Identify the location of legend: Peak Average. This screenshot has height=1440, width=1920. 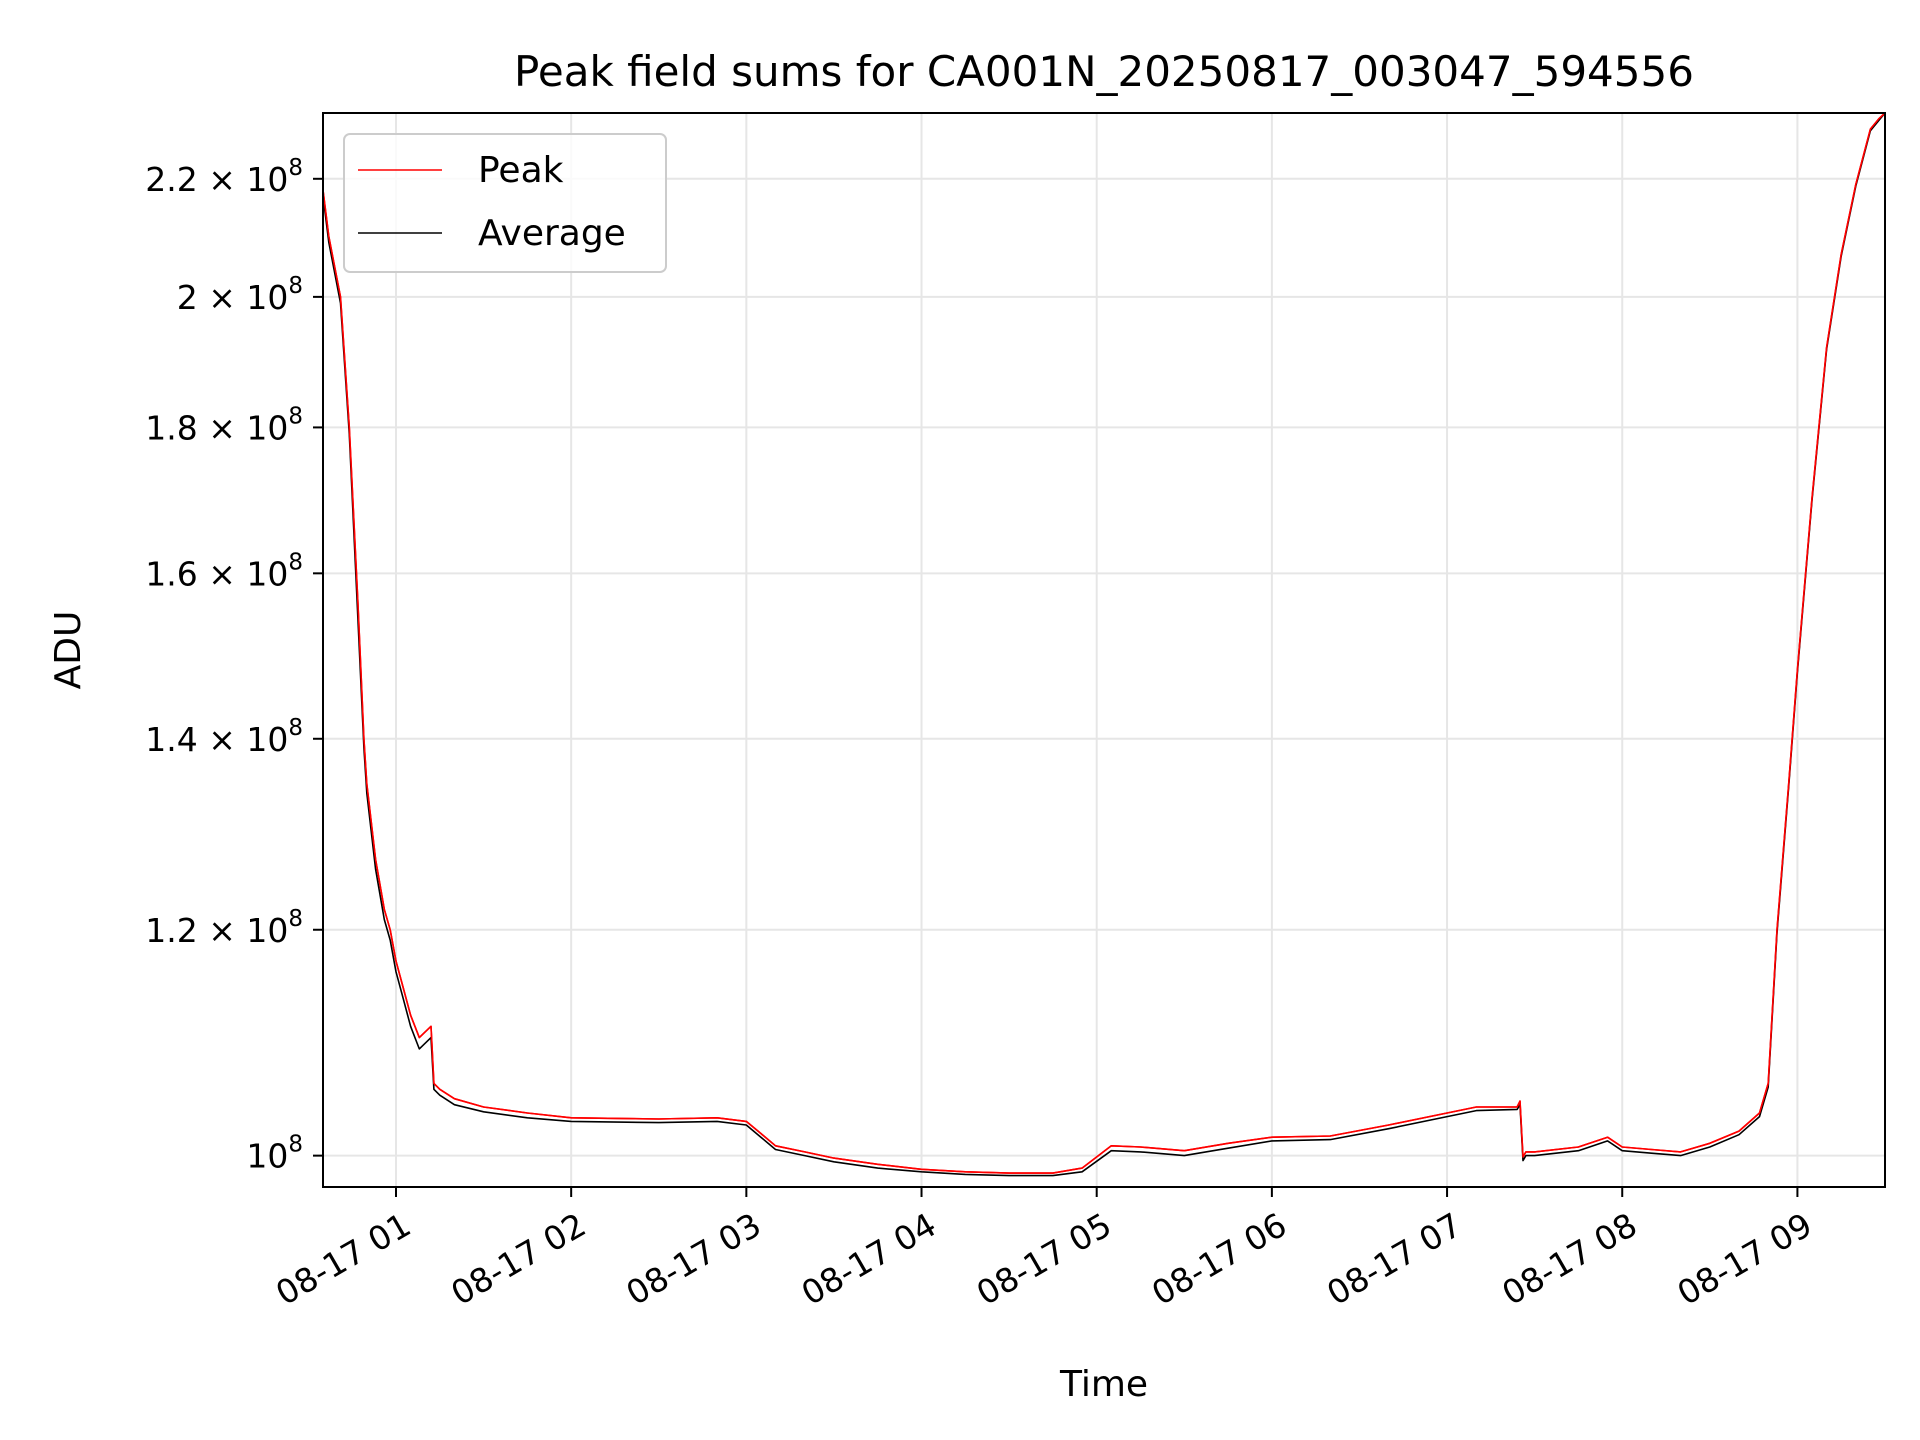
(505, 203).